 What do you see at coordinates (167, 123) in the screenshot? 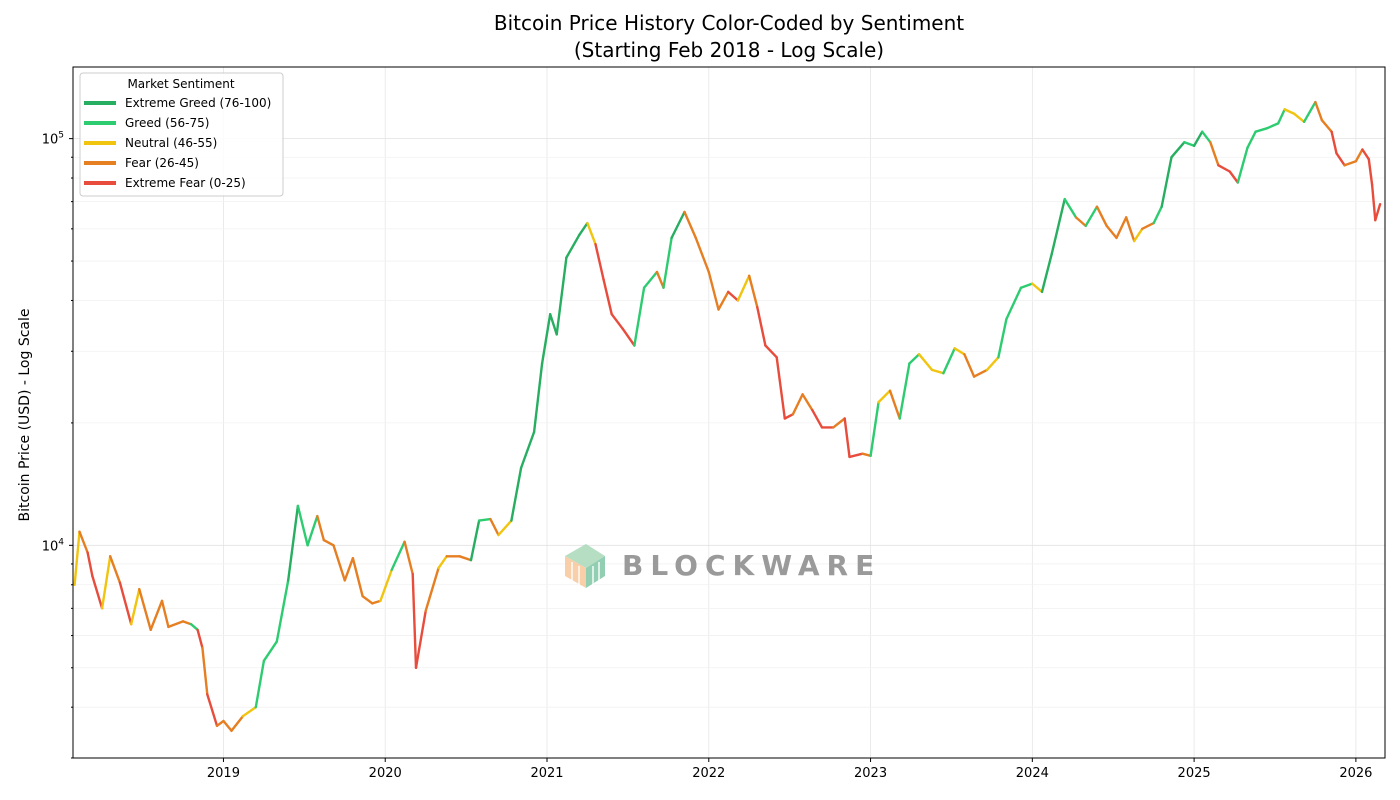
I see `legend-label-greed: Greed (56-75)` at bounding box center [167, 123].